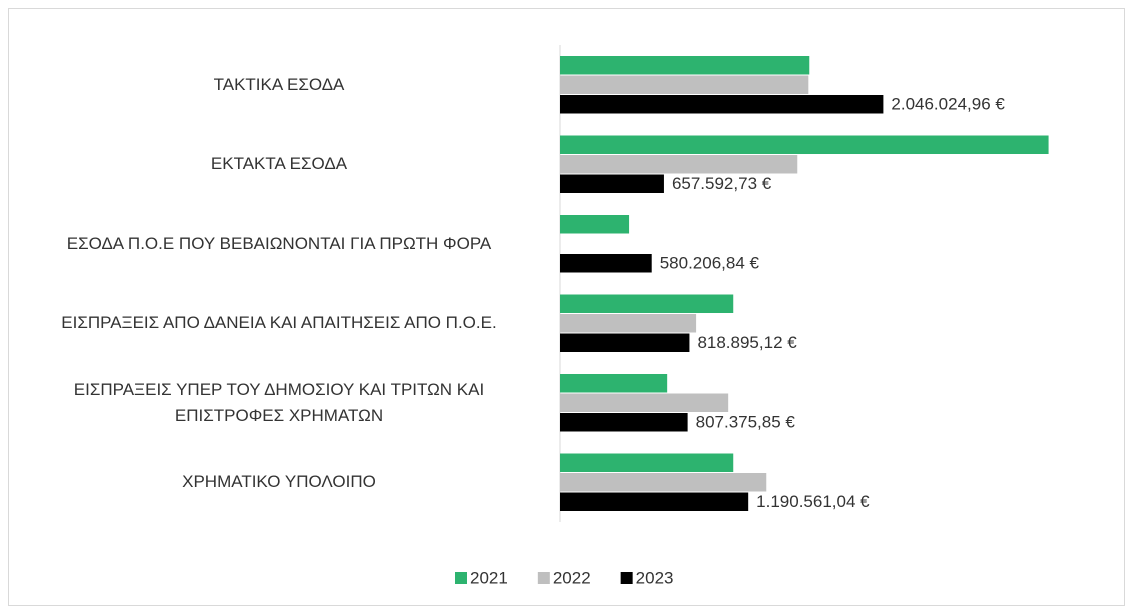  Describe the element at coordinates (722, 183) in the screenshot. I see `data-label: 657.592,73 €` at that location.